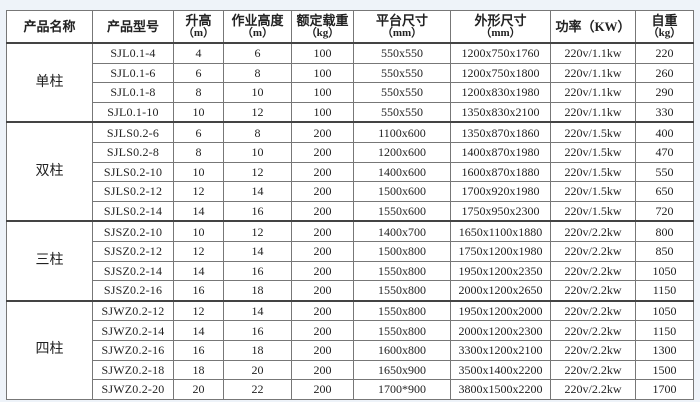  What do you see at coordinates (664, 389) in the screenshot?
I see `cell-self-weight: 1700` at bounding box center [664, 389].